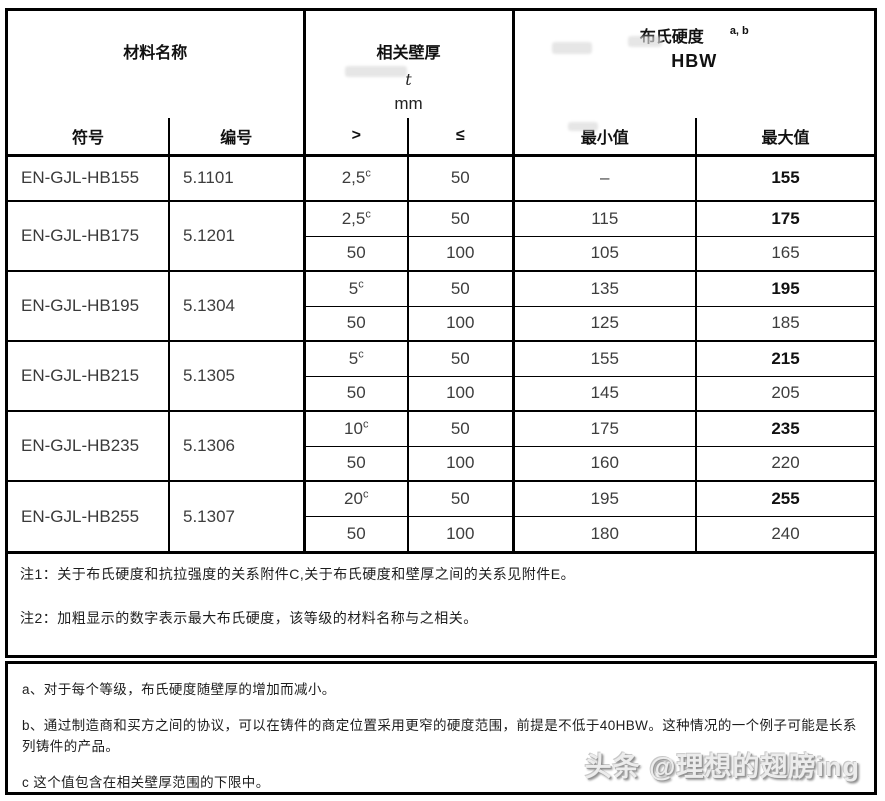 Image resolution: width=885 pixels, height=801 pixels. Describe the element at coordinates (236, 235) in the screenshot. I see `material-number: 5.1201` at that location.